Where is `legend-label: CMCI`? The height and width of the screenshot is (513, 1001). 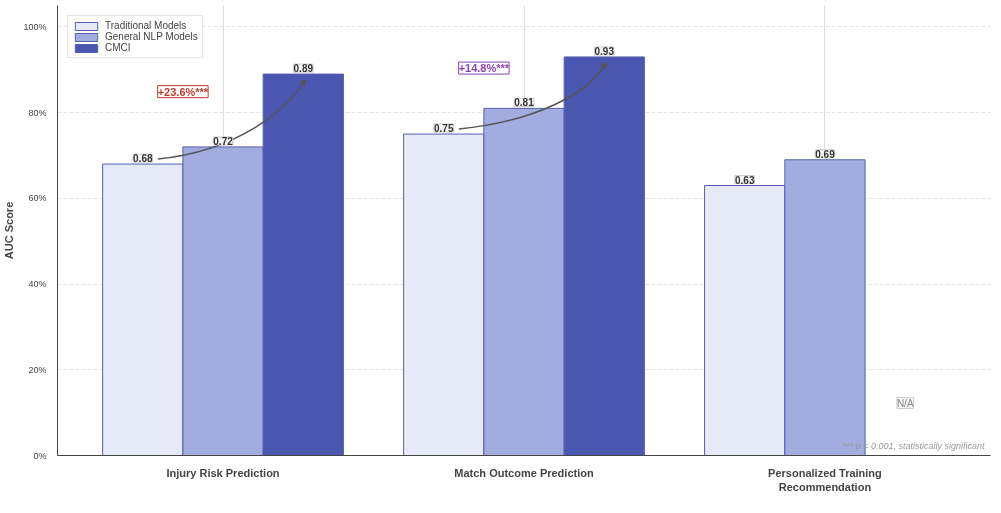
legend-label: CMCI is located at coordinates (118, 47).